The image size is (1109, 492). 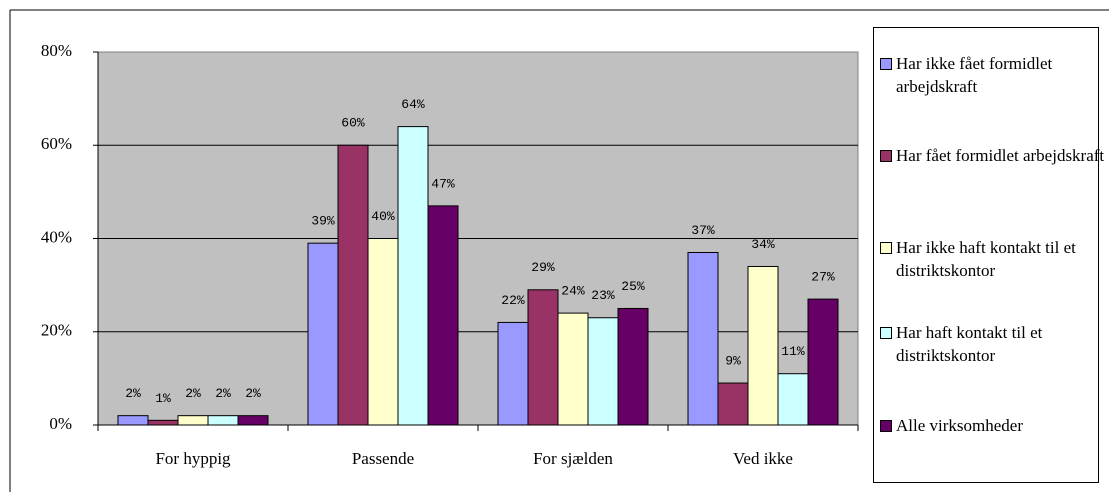 What do you see at coordinates (163, 398) in the screenshot?
I see `value-label: 1%` at bounding box center [163, 398].